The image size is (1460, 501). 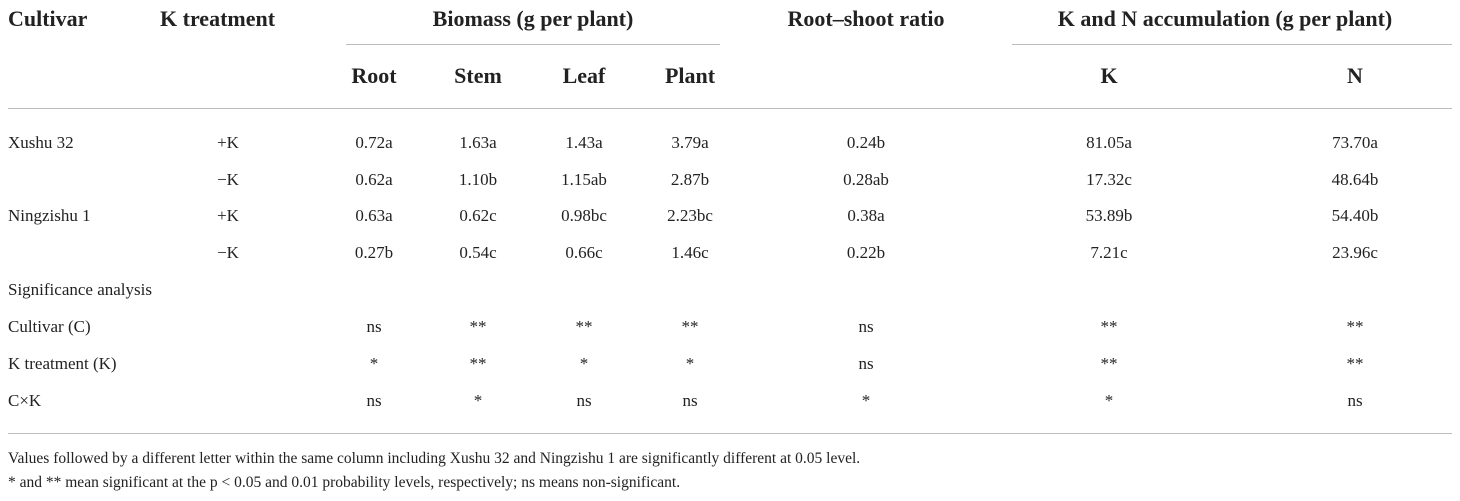 I want to click on cell-stem: 1.10b, so click(x=478, y=179).